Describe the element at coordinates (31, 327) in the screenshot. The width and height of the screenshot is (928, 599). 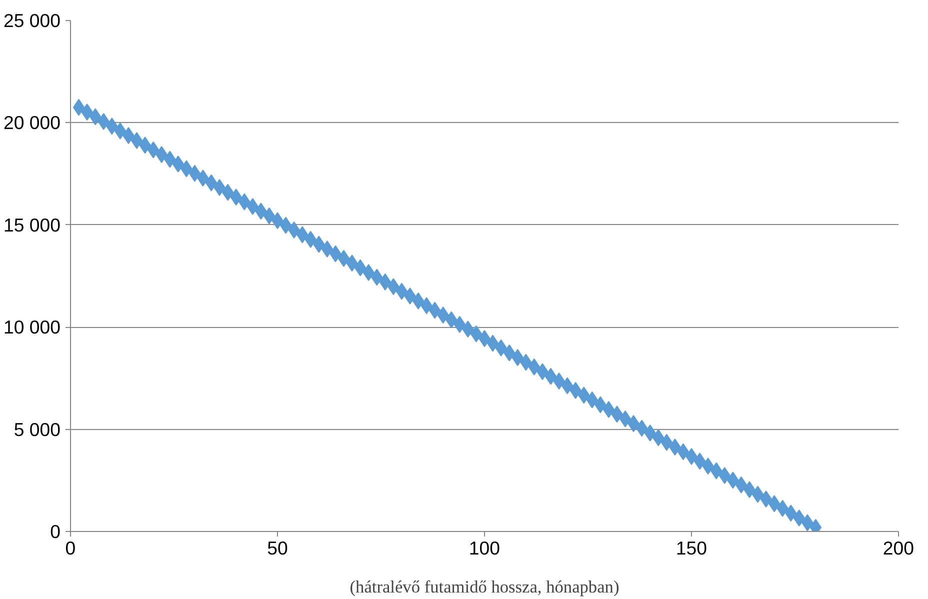
I see `y-tick-label: 10 000` at that location.